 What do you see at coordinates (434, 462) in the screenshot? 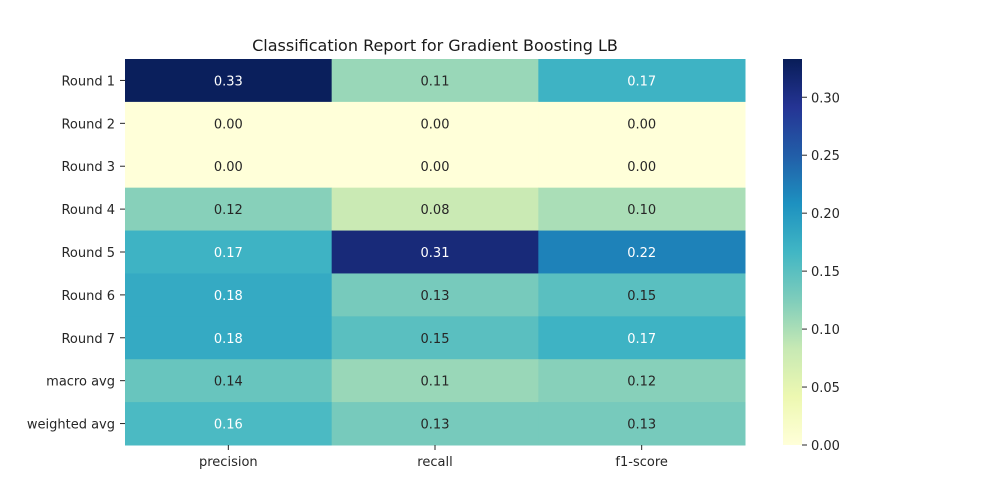
I see `x-tick-label: recall` at bounding box center [434, 462].